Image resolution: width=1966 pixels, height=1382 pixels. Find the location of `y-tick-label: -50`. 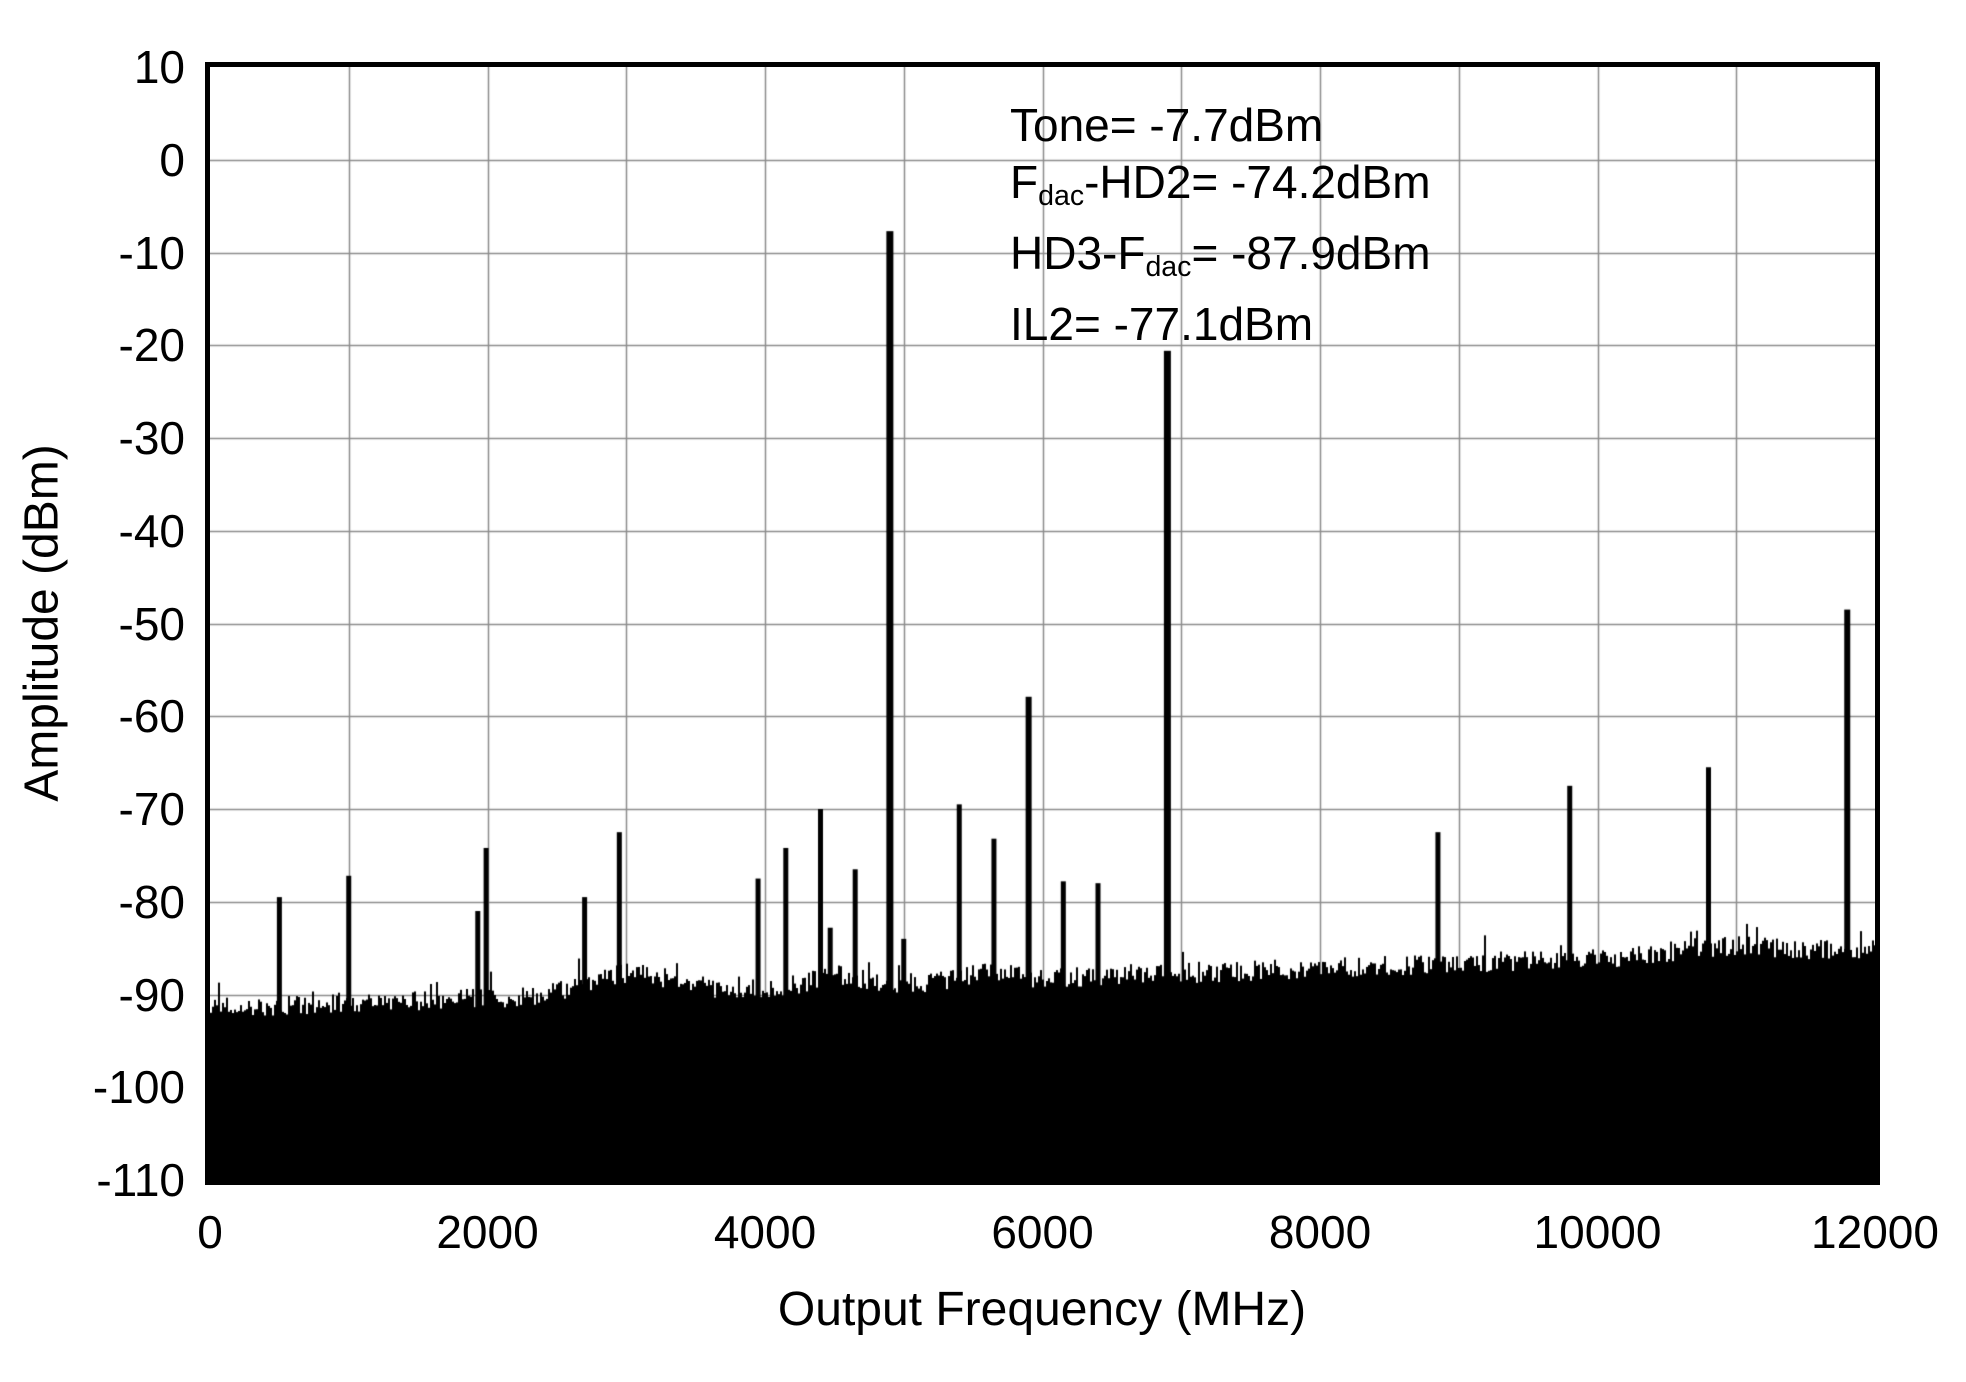

y-tick-label: -50 is located at coordinates (151, 623).